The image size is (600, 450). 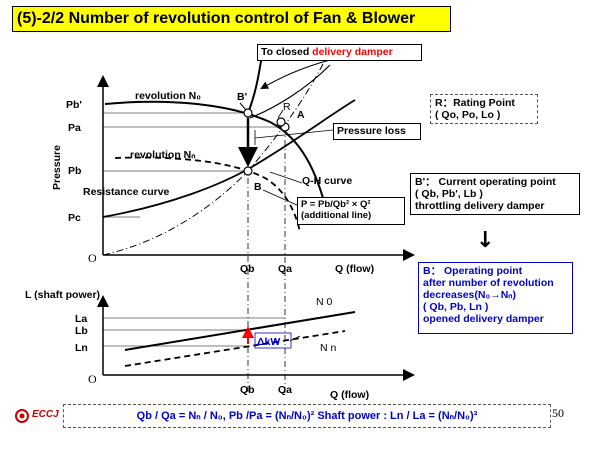 I want to click on xtick-qb: Qb, so click(x=247, y=269).